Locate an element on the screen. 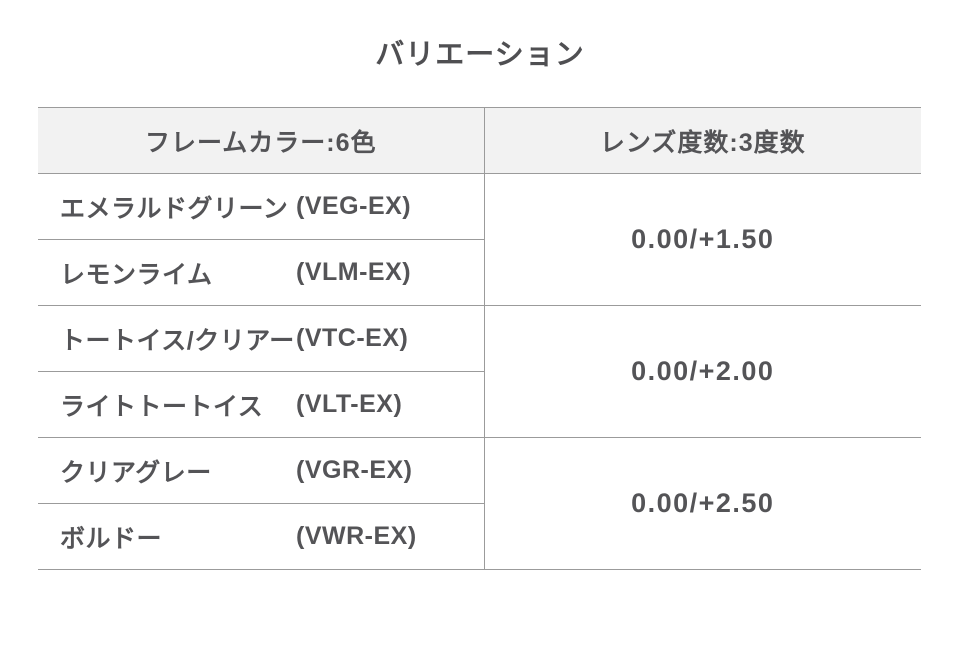 This screenshot has height=651, width=960. frame-color-name: クリアグレー is located at coordinates (136, 472).